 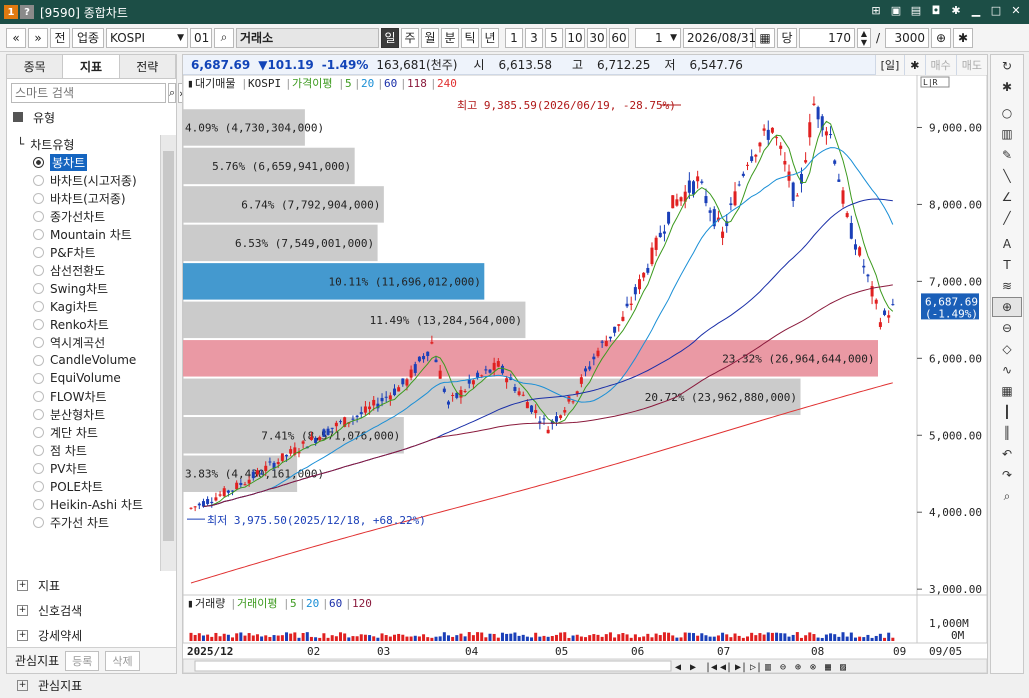 What do you see at coordinates (147, 38) in the screenshot?
I see `symbol-select: KOSPI ▼` at bounding box center [147, 38].